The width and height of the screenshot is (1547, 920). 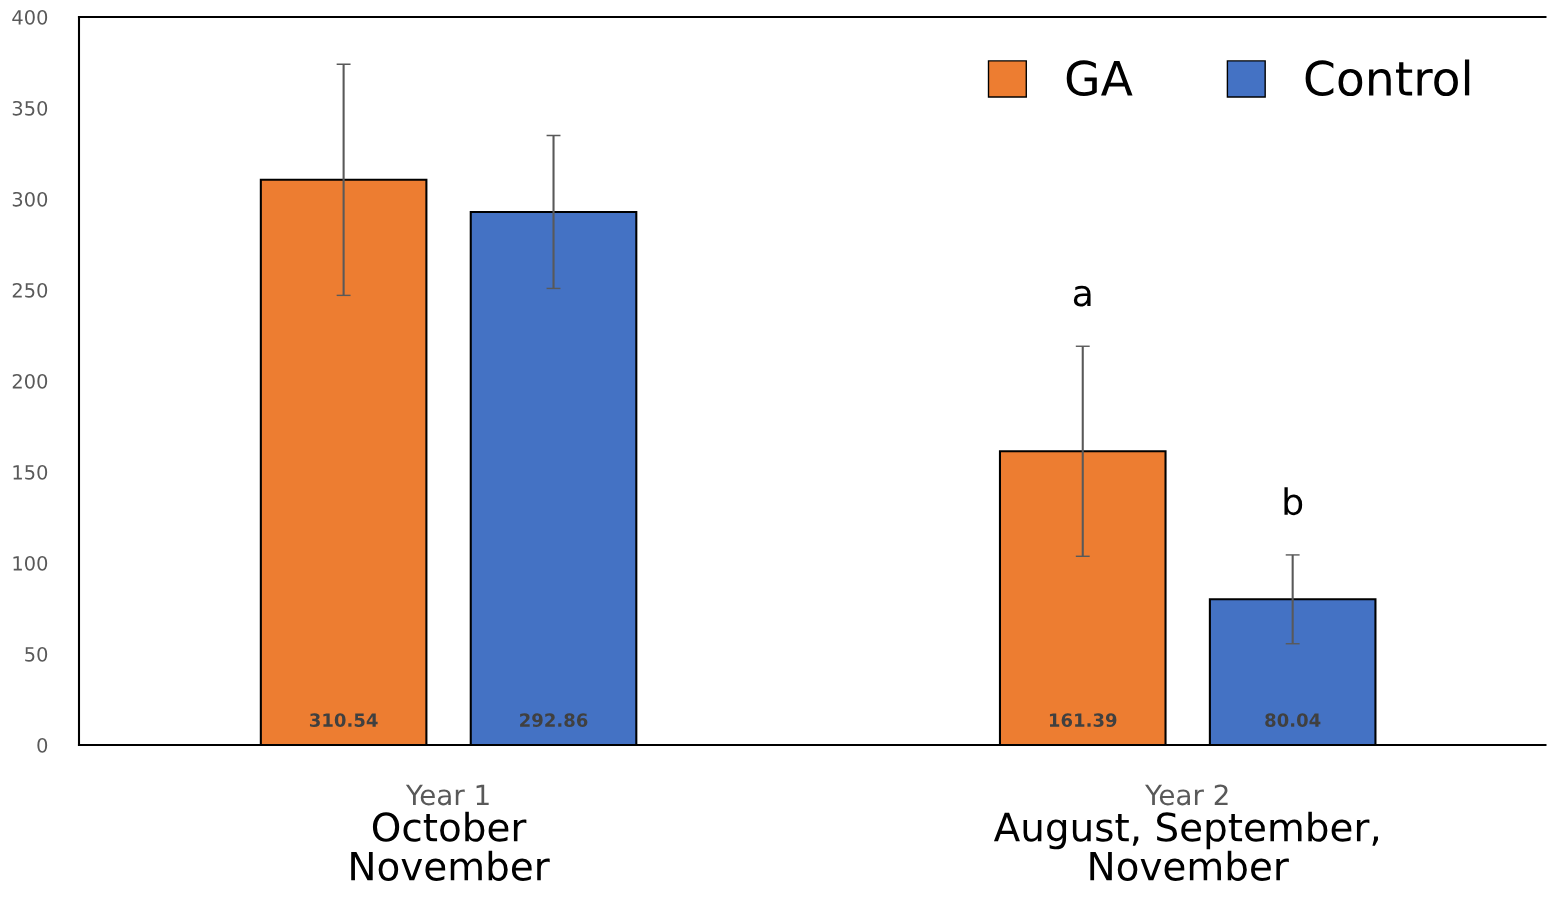 What do you see at coordinates (30, 290) in the screenshot?
I see `y-tick-label: 250` at bounding box center [30, 290].